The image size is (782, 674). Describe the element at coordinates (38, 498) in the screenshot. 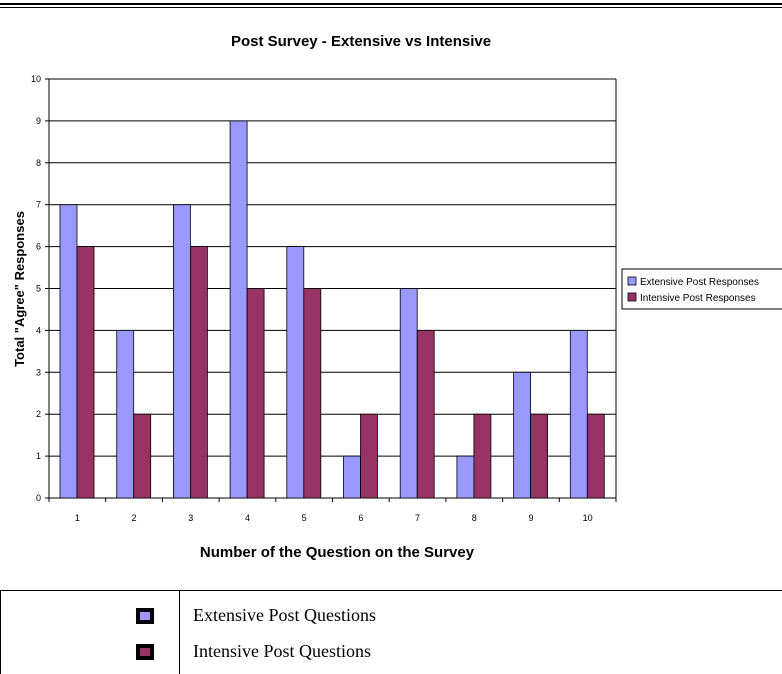

I see `y-tick-label: 0` at that location.